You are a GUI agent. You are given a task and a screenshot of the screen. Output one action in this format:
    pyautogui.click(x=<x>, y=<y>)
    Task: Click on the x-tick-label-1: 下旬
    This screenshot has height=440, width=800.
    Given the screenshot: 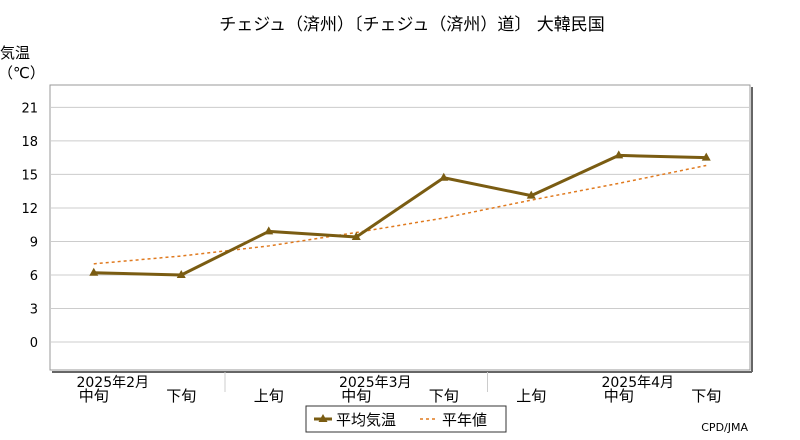 What is the action you would take?
    pyautogui.click(x=181, y=396)
    